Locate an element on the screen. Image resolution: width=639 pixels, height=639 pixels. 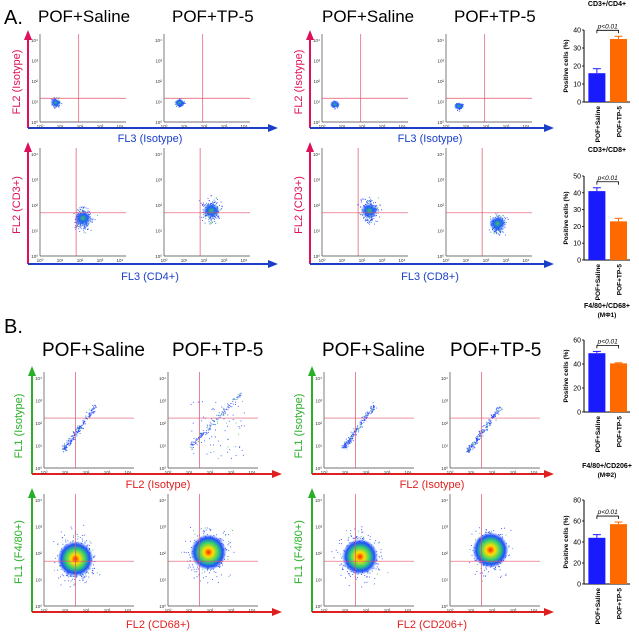
event-dots is located at coordinates (79, 428).